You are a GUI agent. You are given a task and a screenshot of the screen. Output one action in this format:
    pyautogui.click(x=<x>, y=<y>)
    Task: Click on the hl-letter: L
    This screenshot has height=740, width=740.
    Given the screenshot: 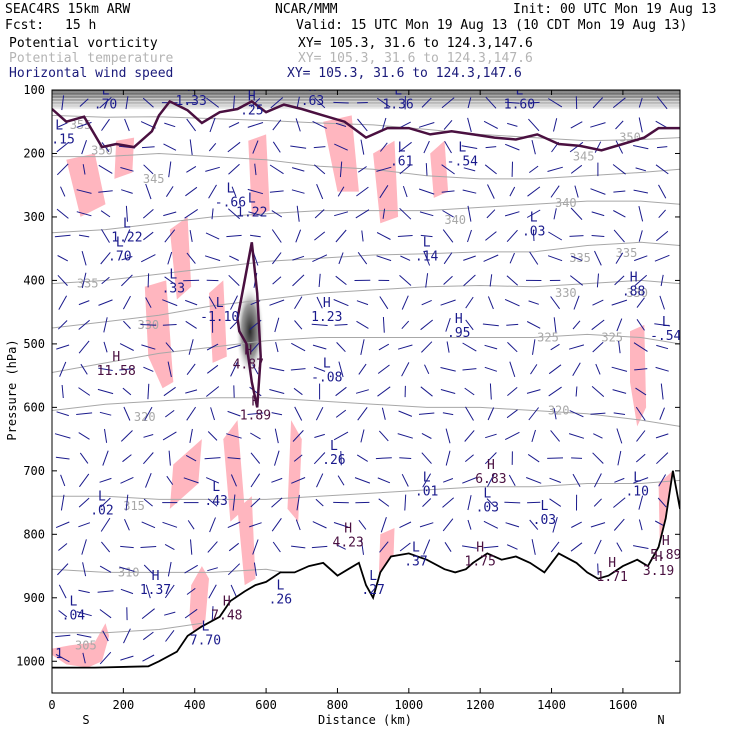 What is the action you would take?
    pyautogui.click(x=427, y=243)
    